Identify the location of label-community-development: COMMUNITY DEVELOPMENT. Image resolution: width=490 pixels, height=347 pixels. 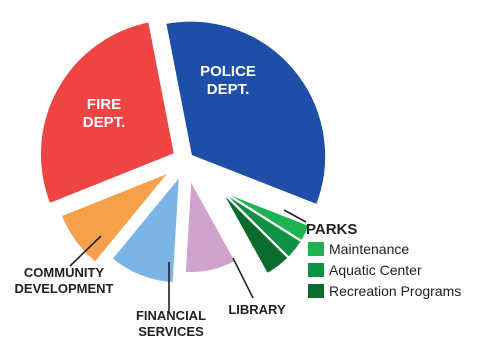
(64, 280).